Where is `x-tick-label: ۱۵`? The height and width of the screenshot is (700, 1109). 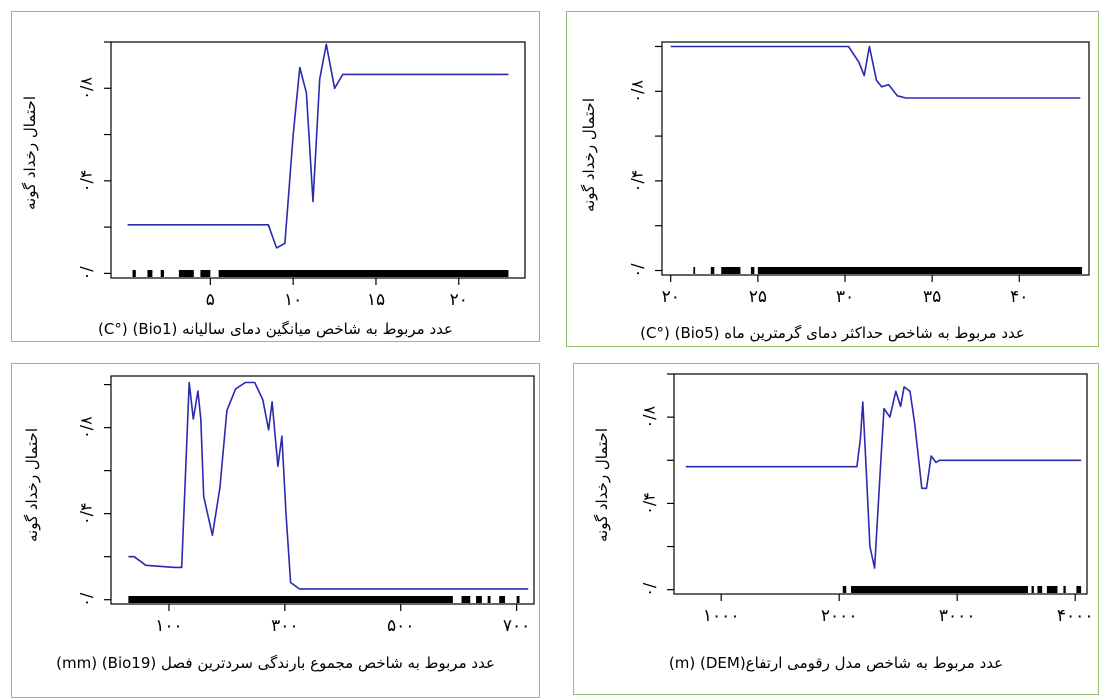 x-tick-label: ۱۵ is located at coordinates (376, 300).